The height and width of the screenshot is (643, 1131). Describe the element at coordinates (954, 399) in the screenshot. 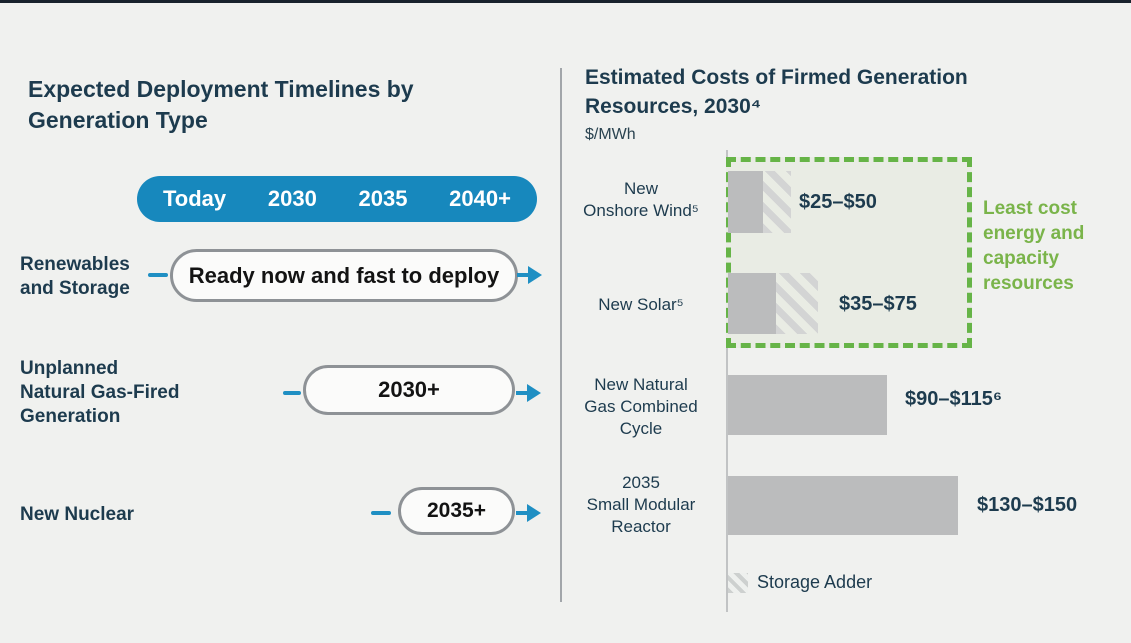

I see `value-label-gas-combined-cycle: $90–$115⁶` at that location.